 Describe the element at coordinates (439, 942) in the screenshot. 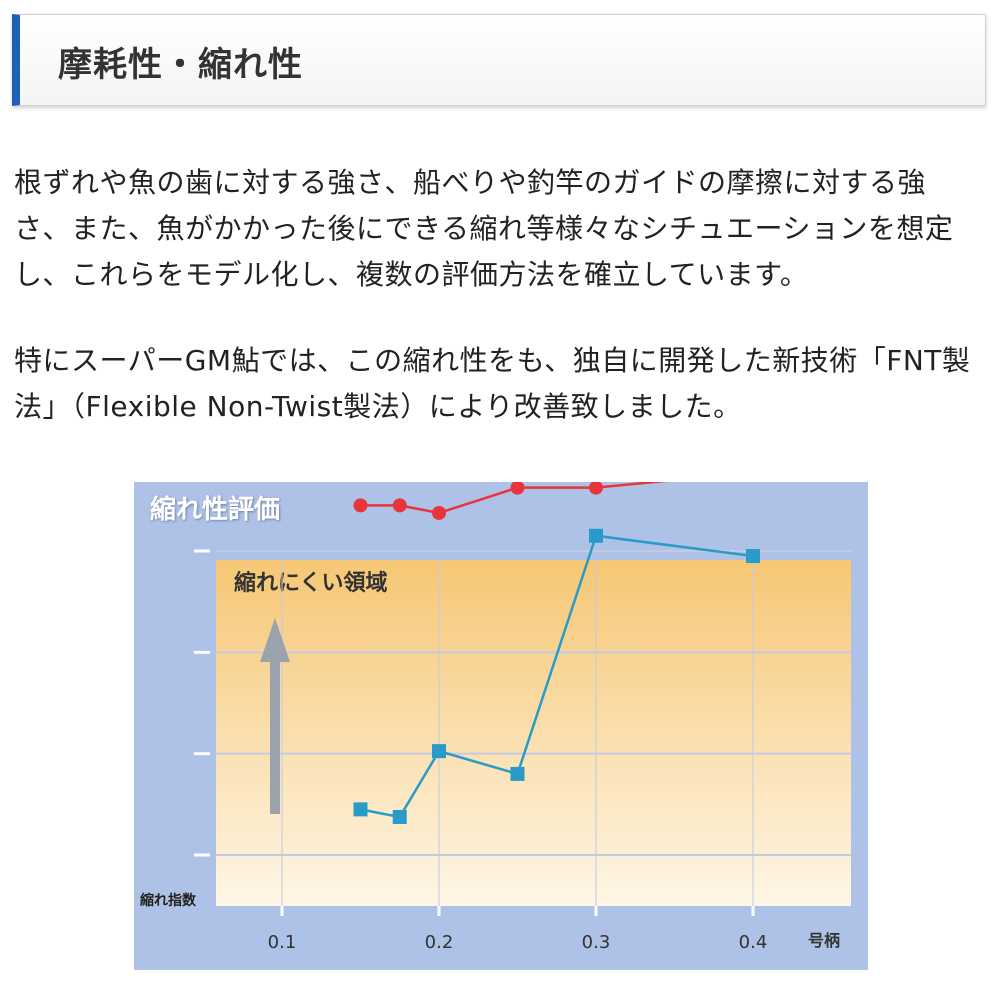

I see `x-tick-label: 0.2` at that location.